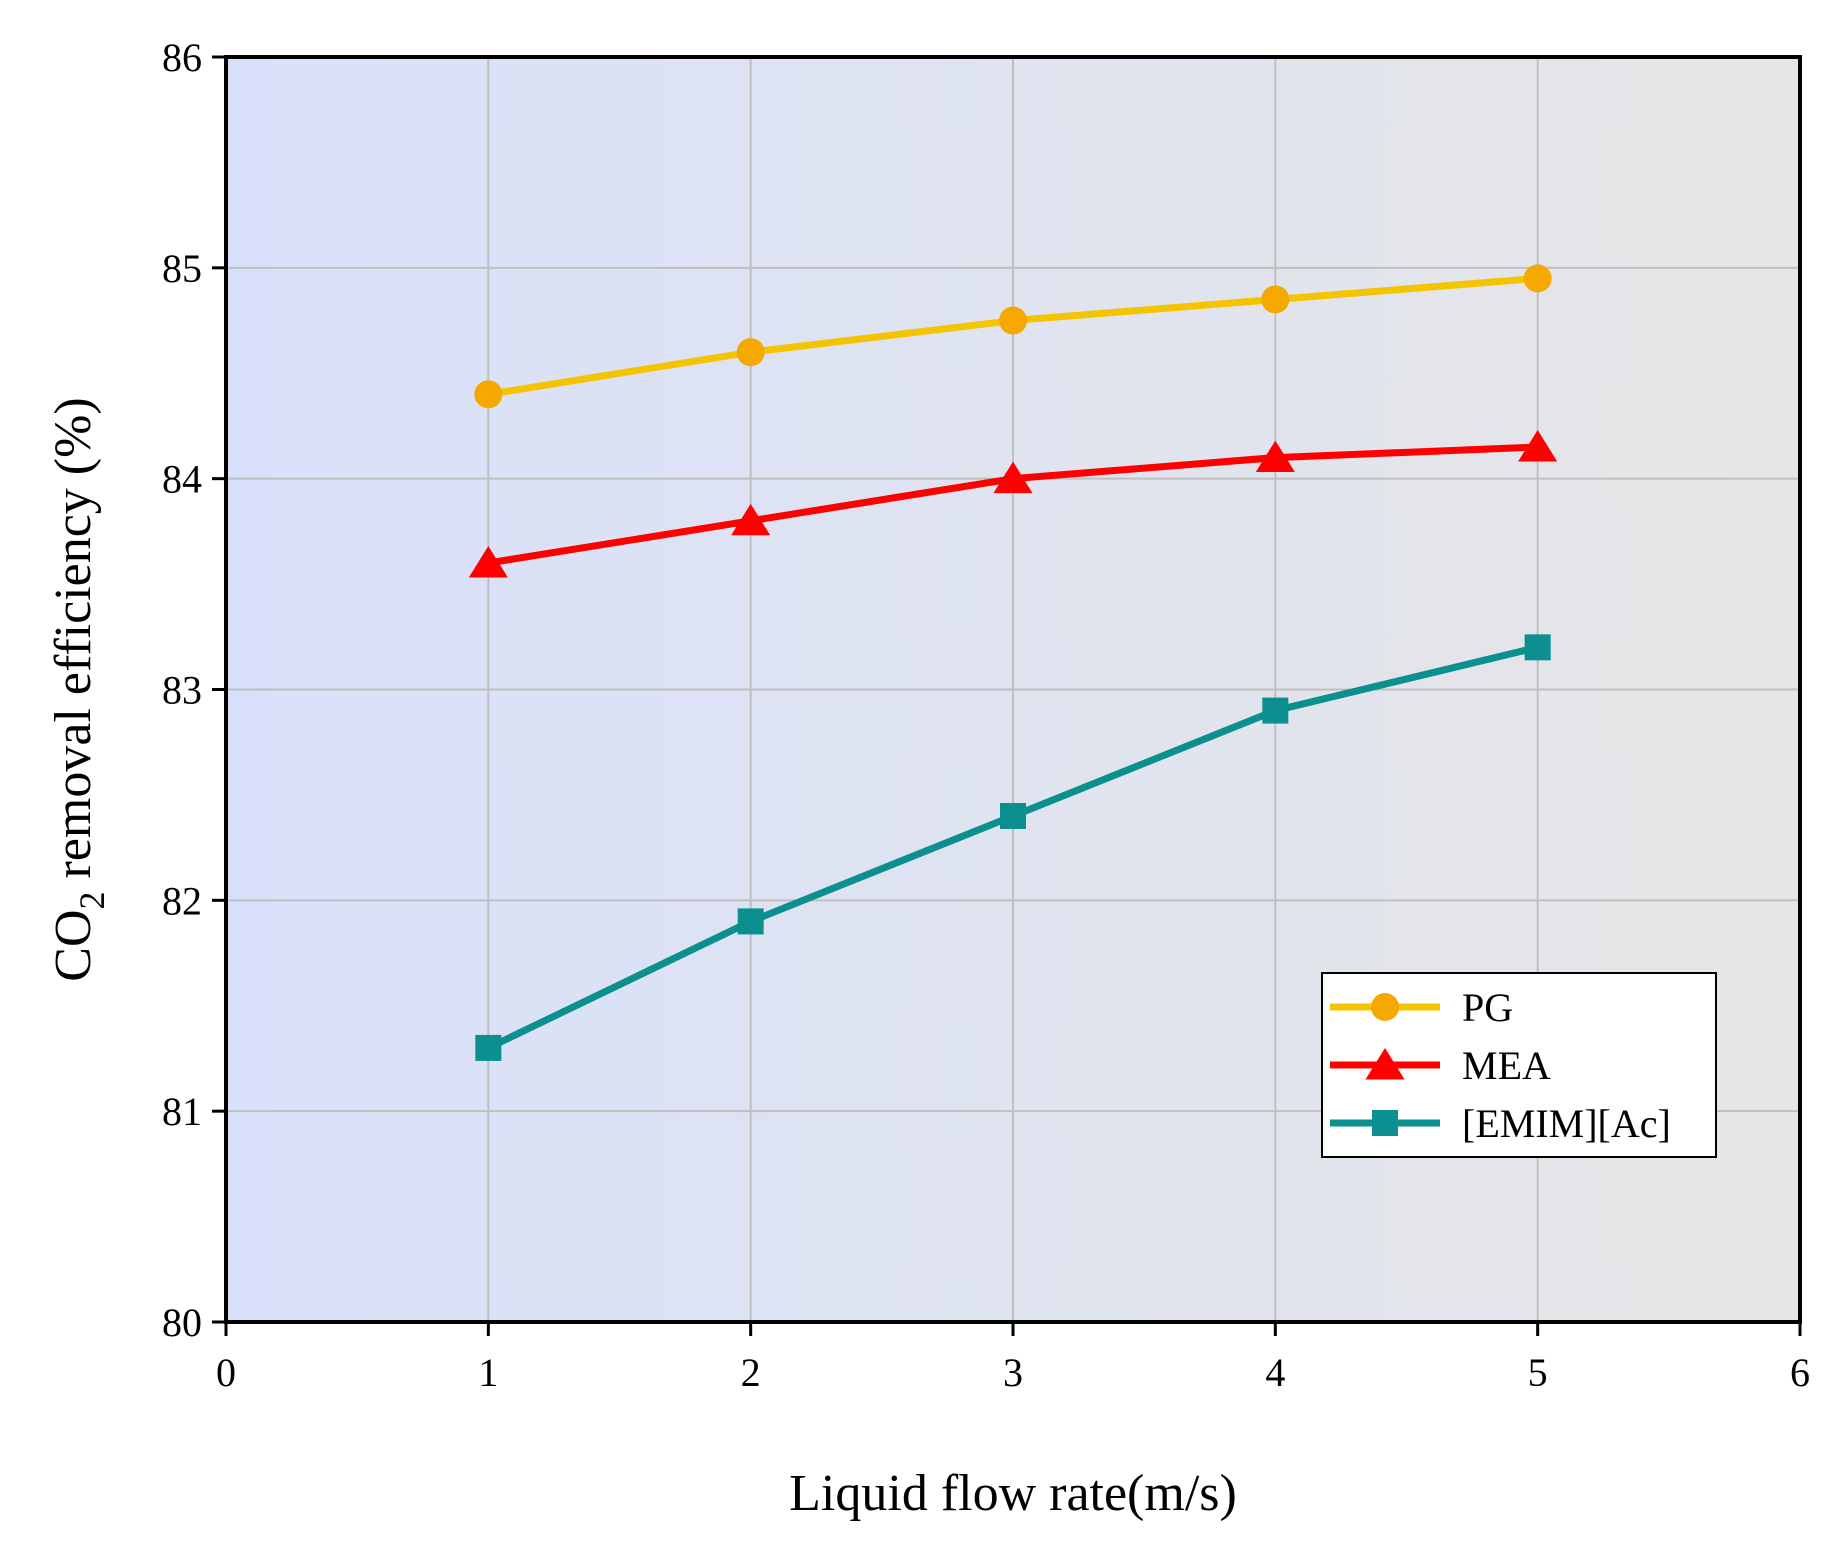 The height and width of the screenshot is (1555, 1844). I want to click on y-axis-title-subscript: 2, so click(92, 900).